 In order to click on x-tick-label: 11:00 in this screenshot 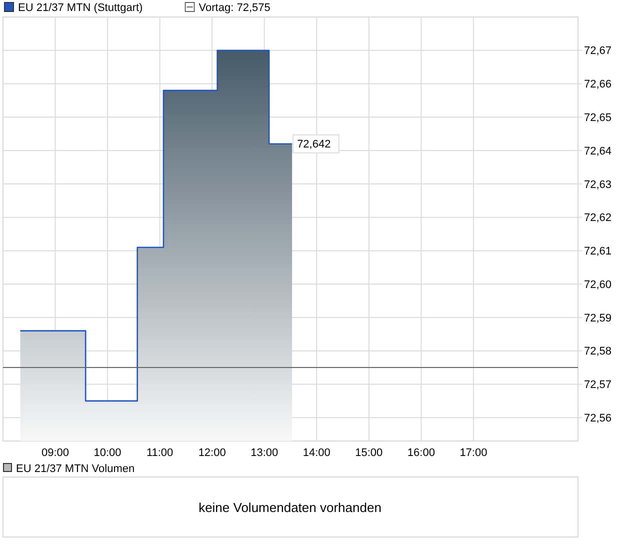, I will do `click(160, 453)`.